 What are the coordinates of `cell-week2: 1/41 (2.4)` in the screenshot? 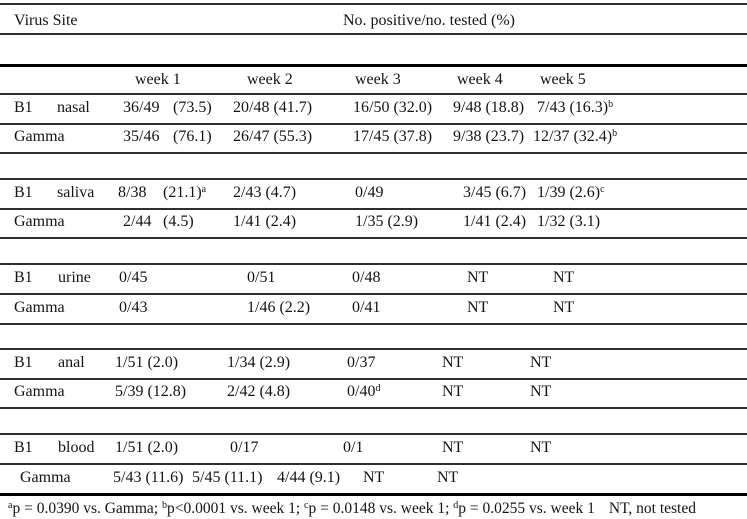 It's located at (265, 221).